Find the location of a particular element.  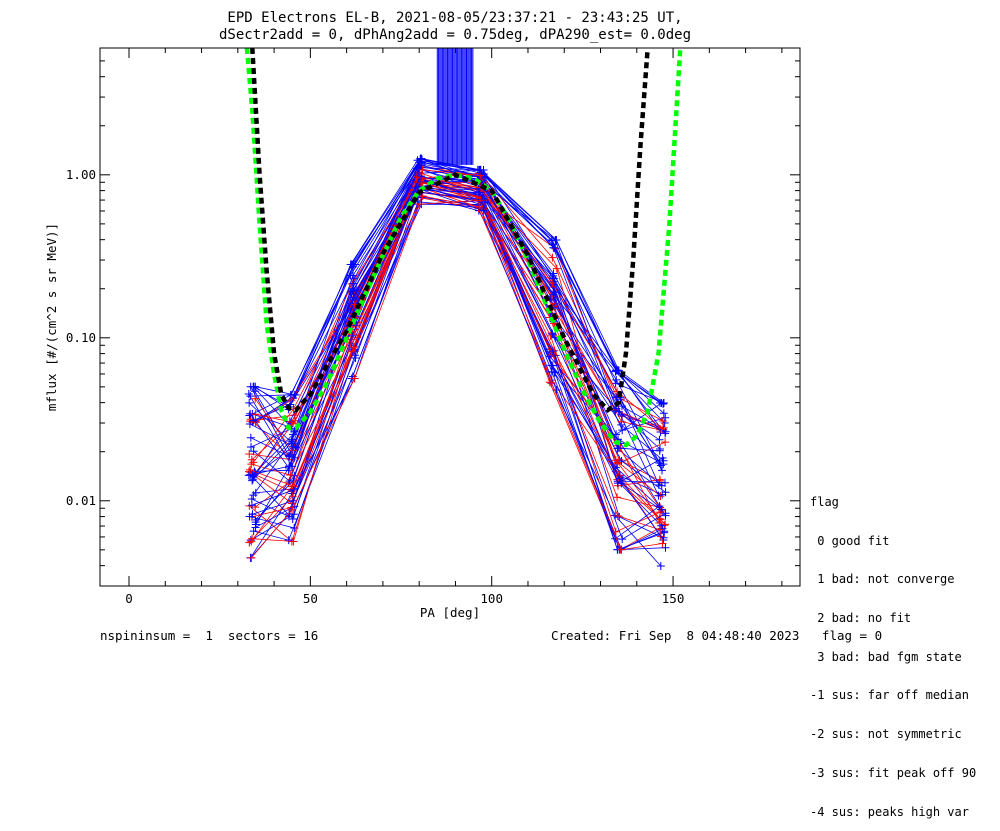

legend-item: 0 good fit is located at coordinates (850, 540).